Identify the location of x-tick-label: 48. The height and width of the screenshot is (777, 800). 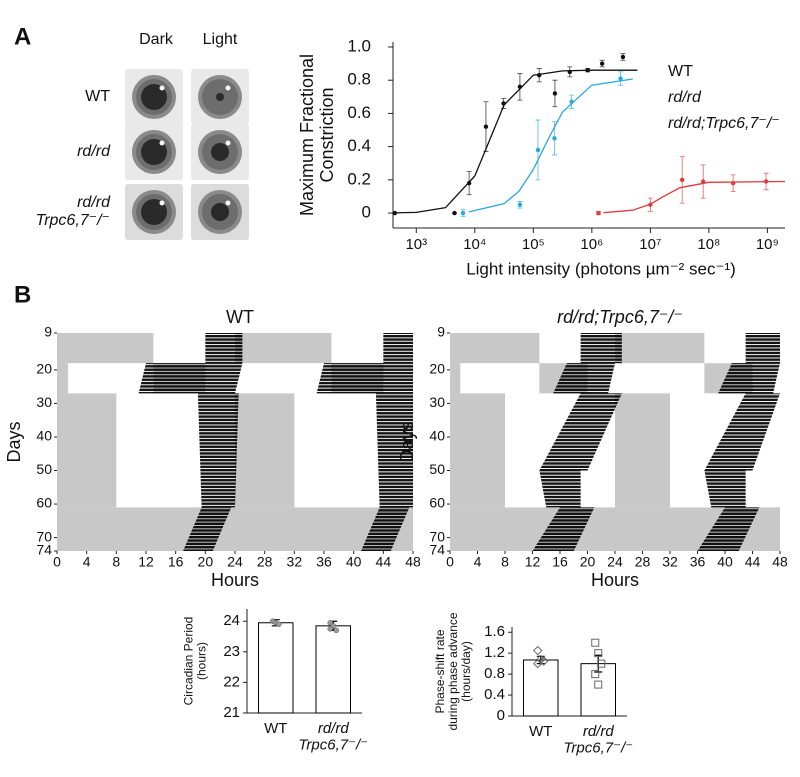
(413, 562).